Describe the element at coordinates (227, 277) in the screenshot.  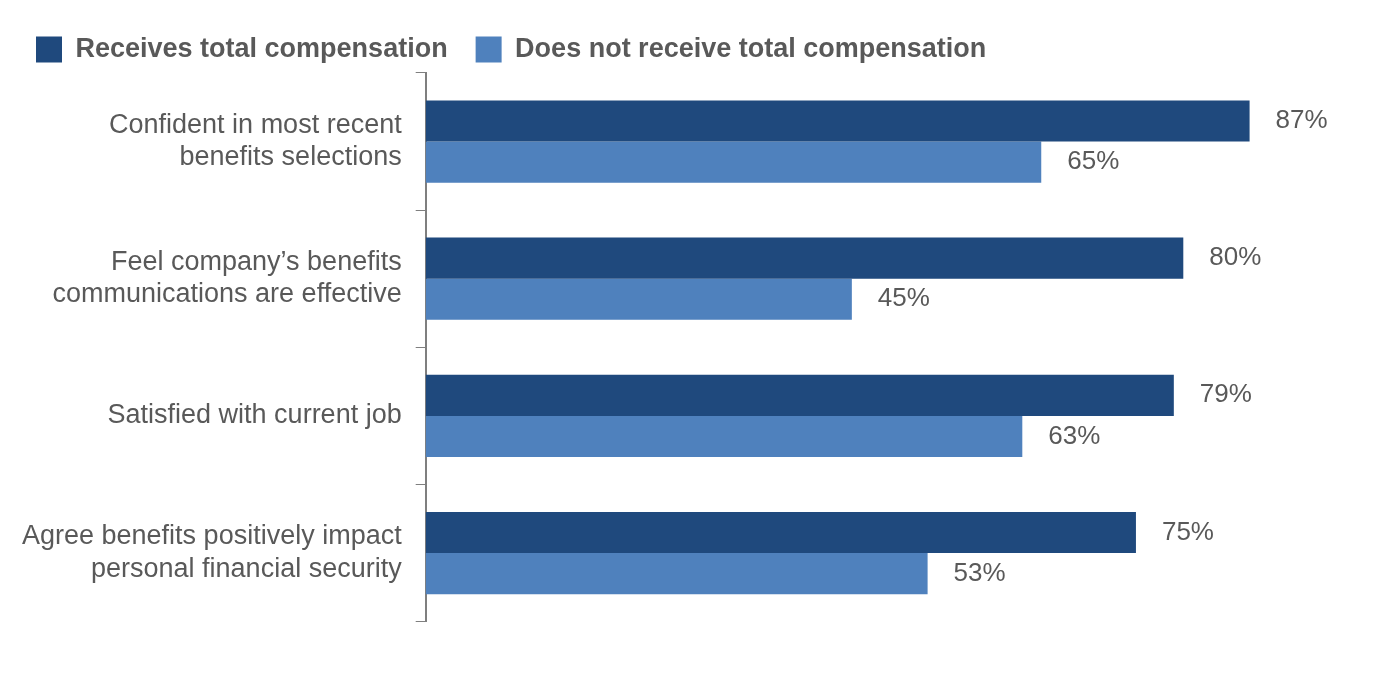
I see `y-tick-label: Feel company’s benefits communications are effective` at that location.